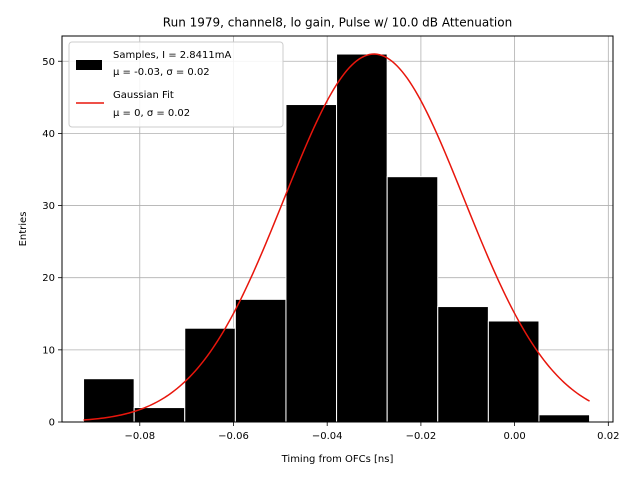 This screenshot has width=640, height=480. I want to click on x-tick-label-4: 0.00, so click(514, 436).